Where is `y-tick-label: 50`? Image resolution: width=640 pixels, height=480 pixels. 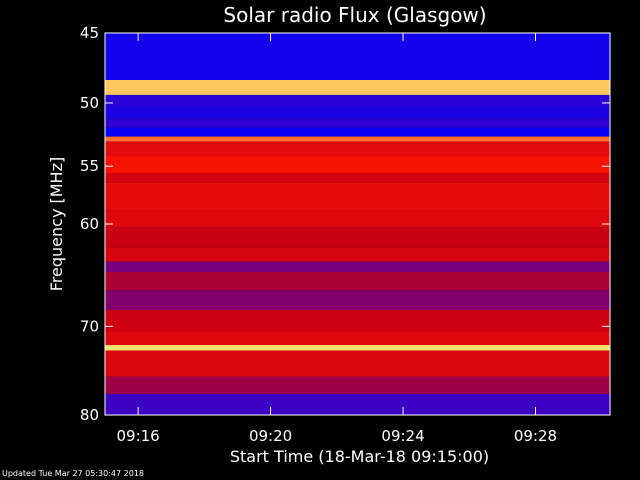
y-tick-label: 50 is located at coordinates (89, 103).